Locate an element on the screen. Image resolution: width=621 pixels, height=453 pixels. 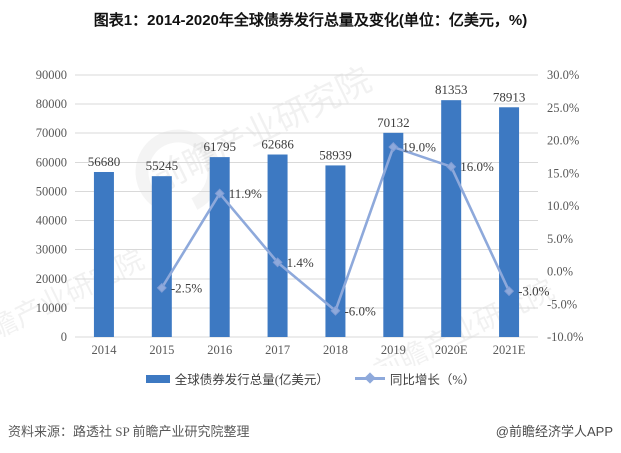
x-axis-category: 2015 is located at coordinates (161, 350).